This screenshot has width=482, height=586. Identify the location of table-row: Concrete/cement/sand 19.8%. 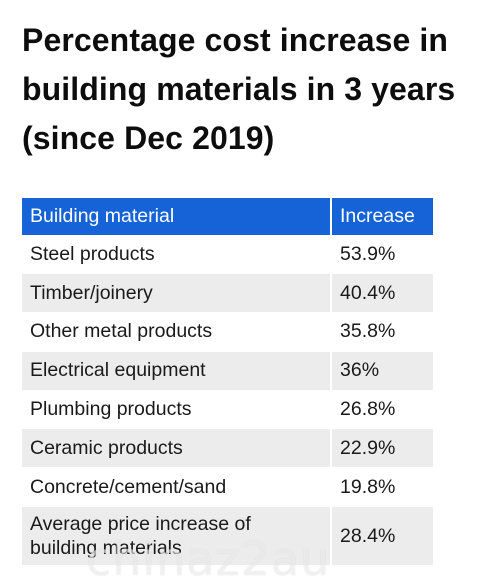
(227, 487).